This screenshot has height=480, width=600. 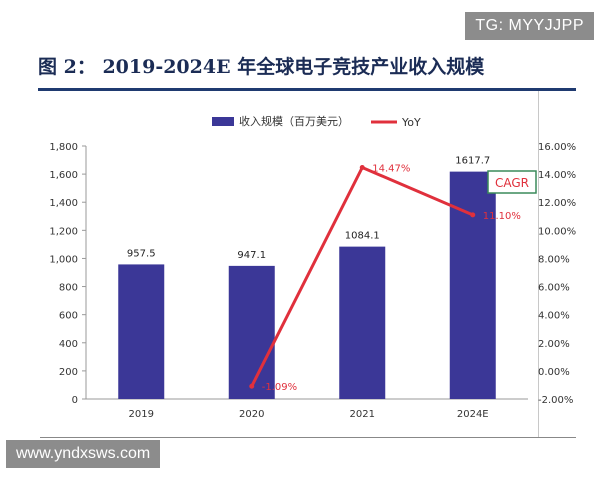 I want to click on right-tick-label: 10.00%, so click(x=557, y=231).